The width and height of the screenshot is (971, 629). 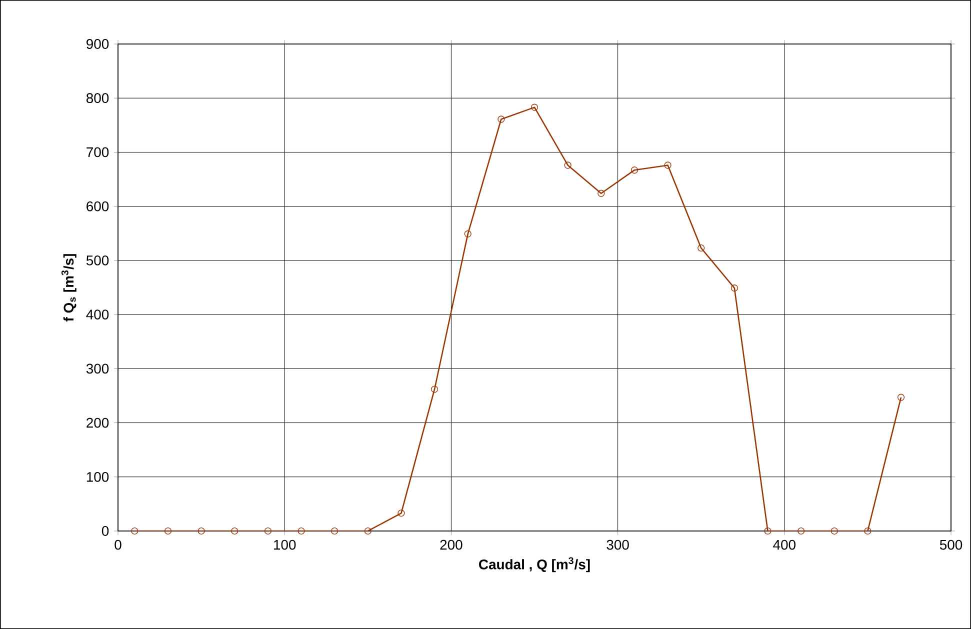 I want to click on y-tick-label: 300, so click(x=97, y=369).